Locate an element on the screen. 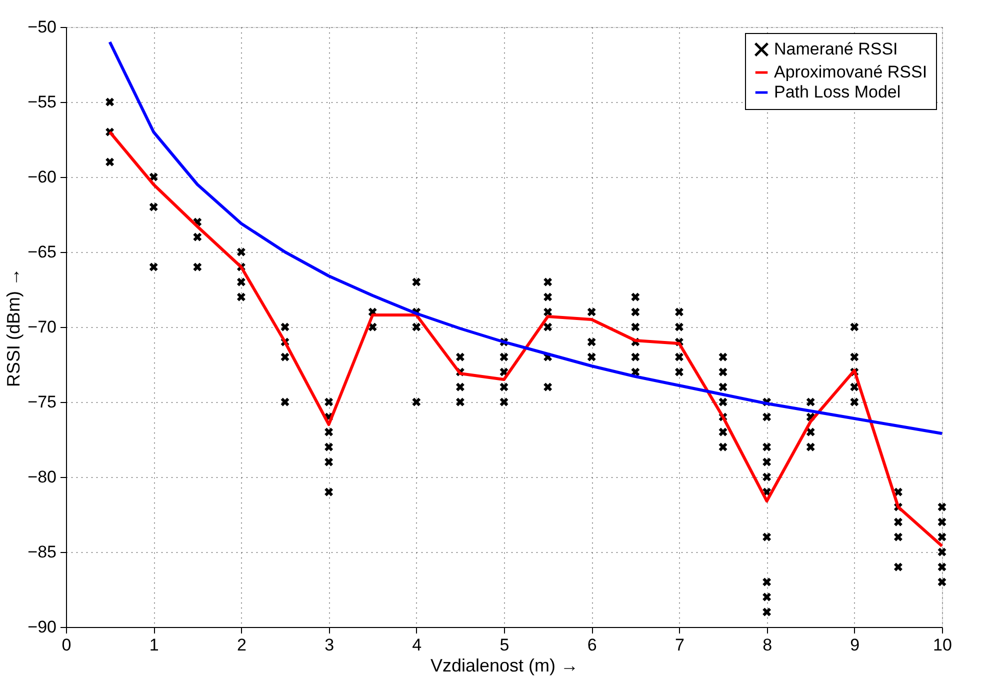  x-tick-label: 2 is located at coordinates (241, 645).